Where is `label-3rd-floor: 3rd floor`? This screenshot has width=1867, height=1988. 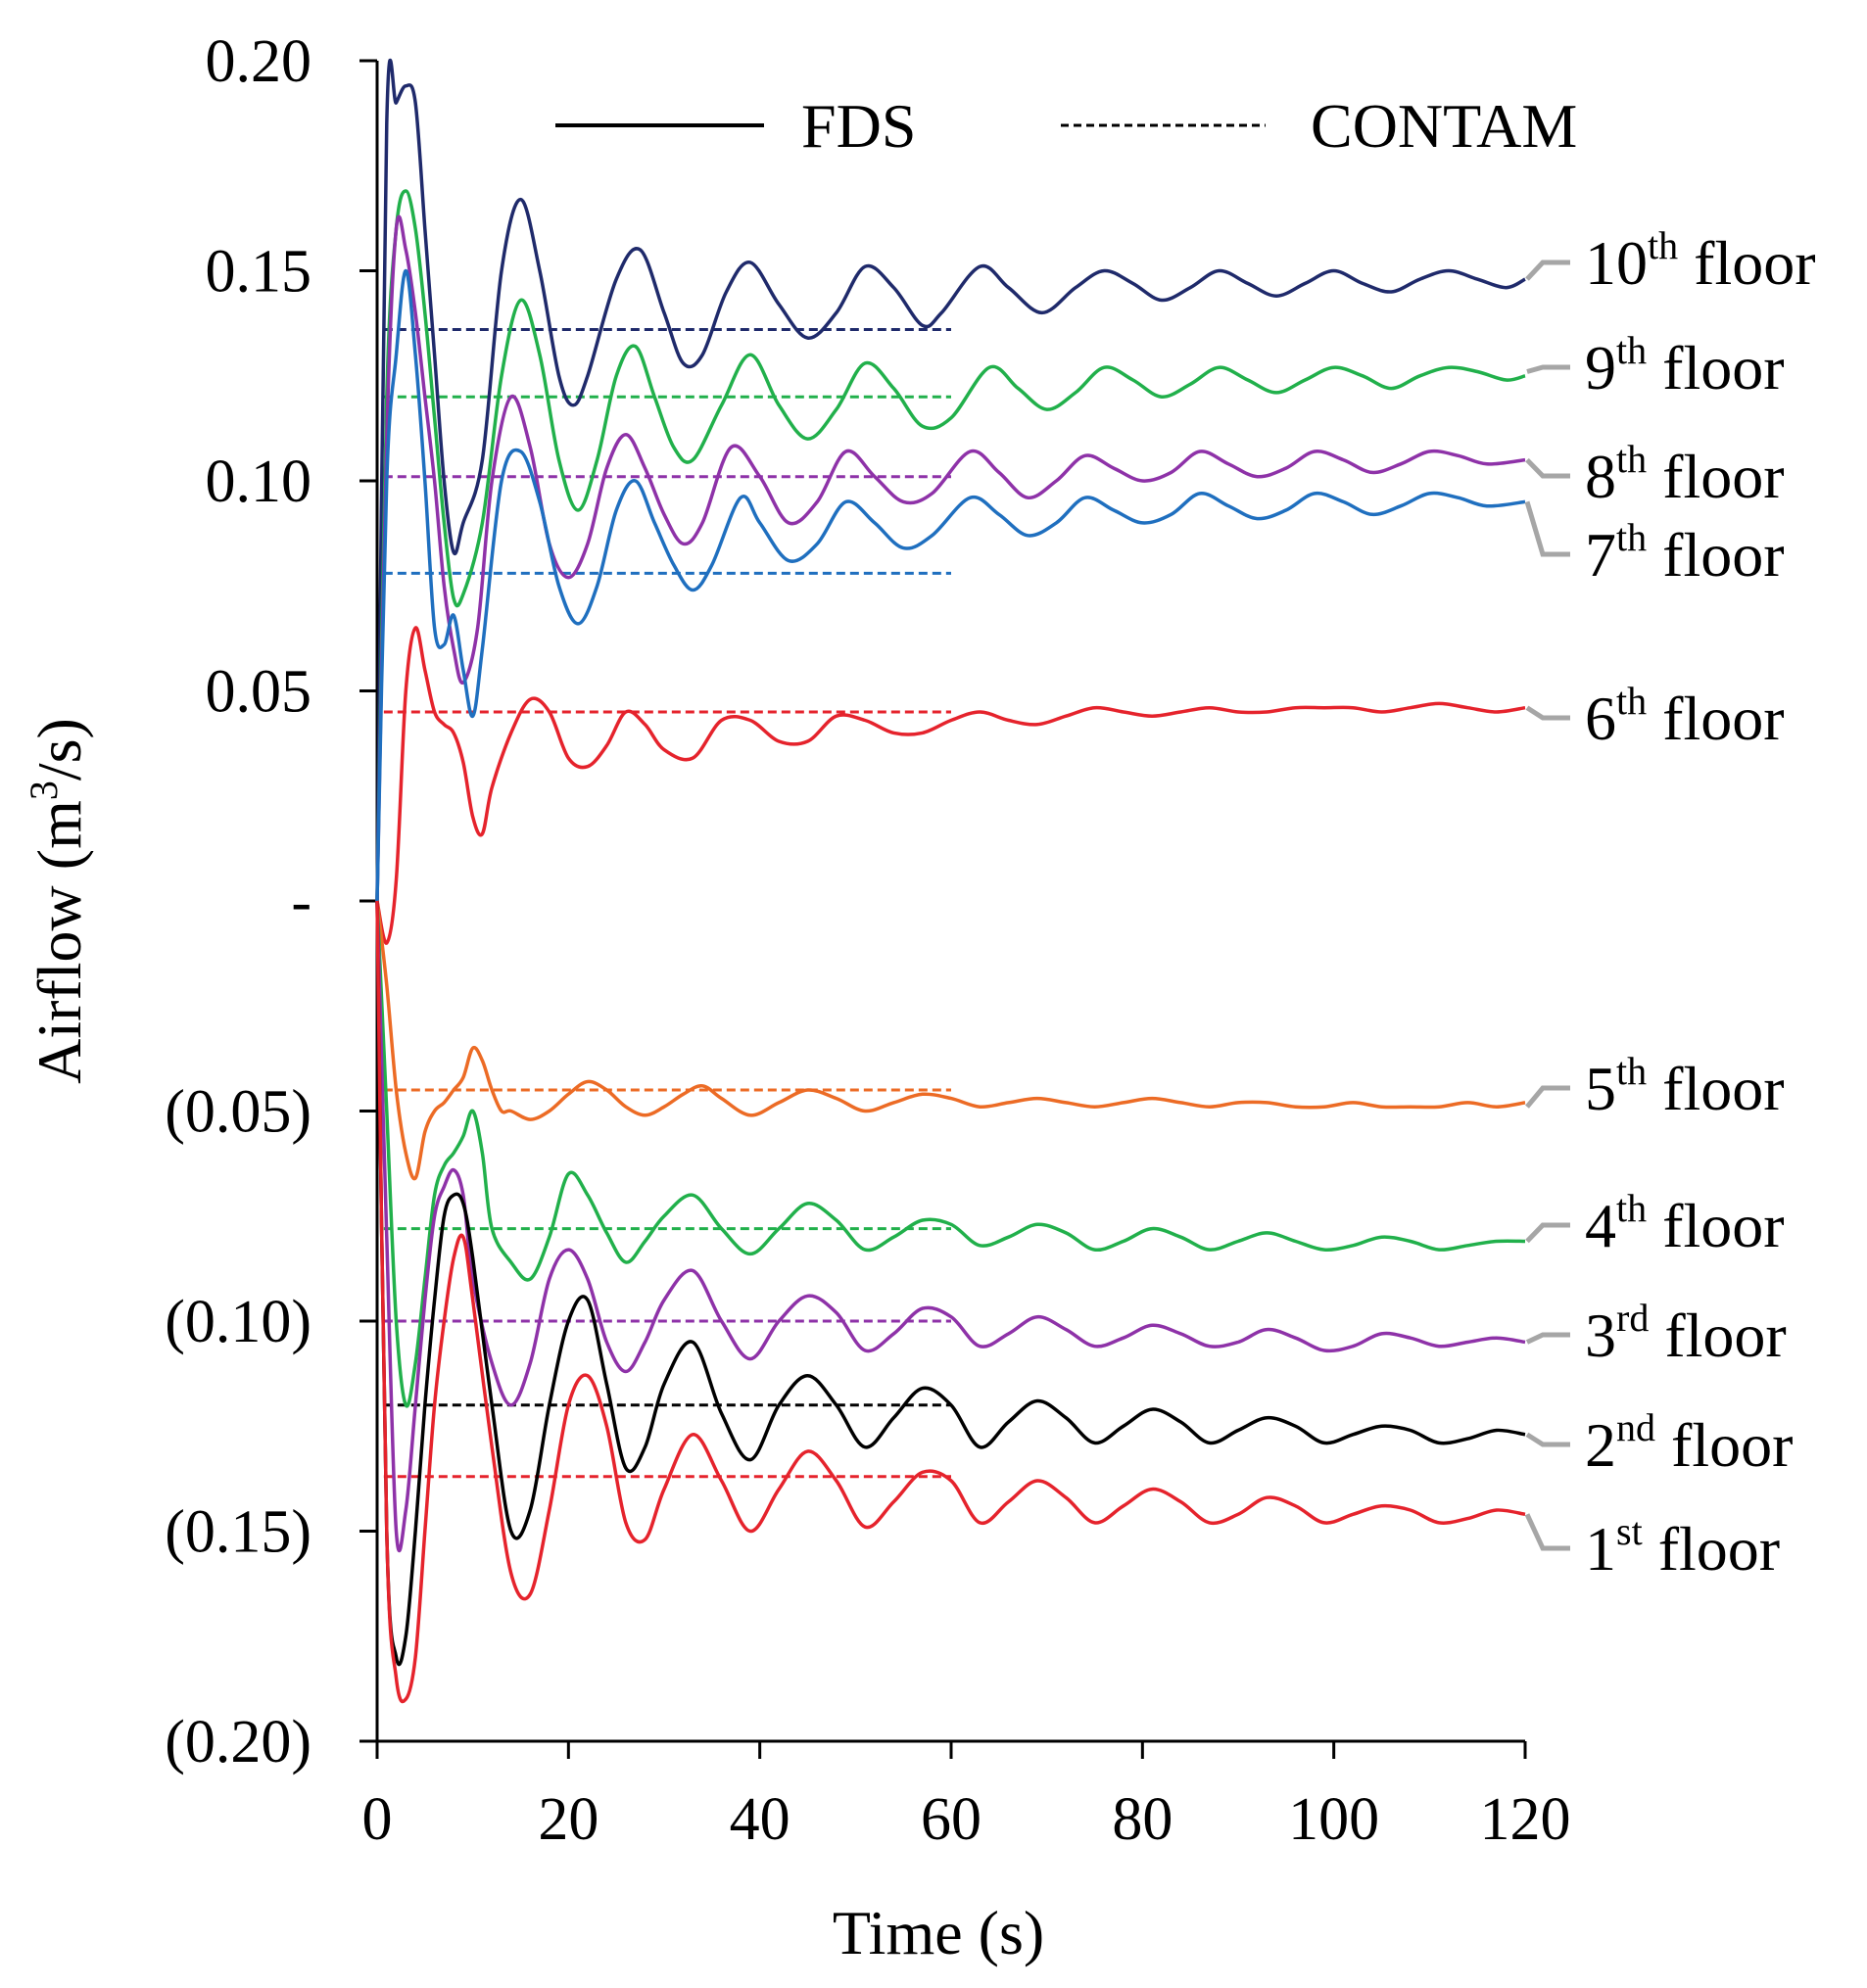 label-3rd-floor: 3rd floor is located at coordinates (1686, 1333).